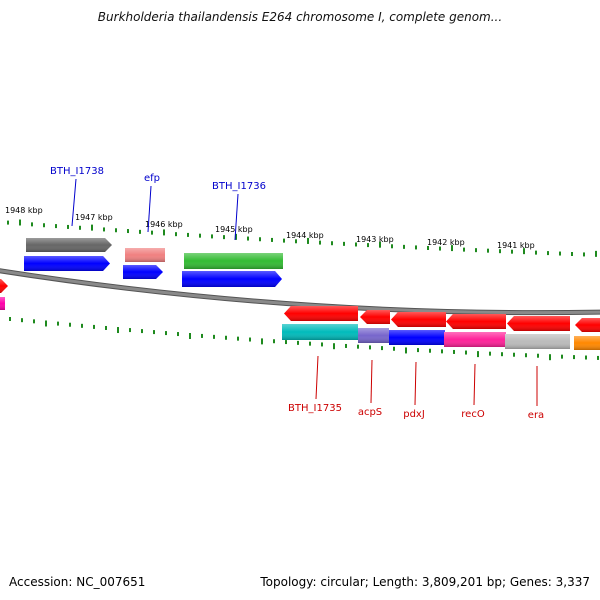 The height and width of the screenshot is (600, 600). Describe the element at coordinates (77, 582) in the screenshot. I see `accession-text: Accession: NC_007651` at that location.